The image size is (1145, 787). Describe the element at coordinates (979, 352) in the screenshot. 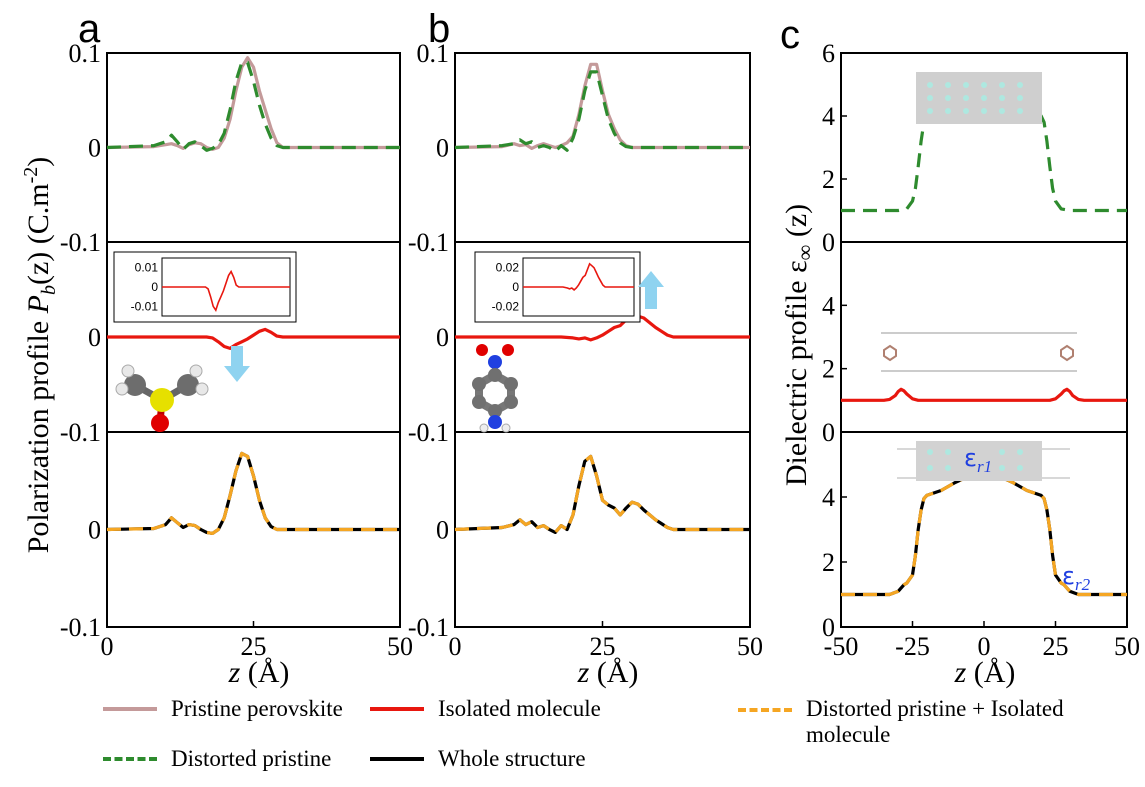

I see `molecule-layer-icon` at that location.